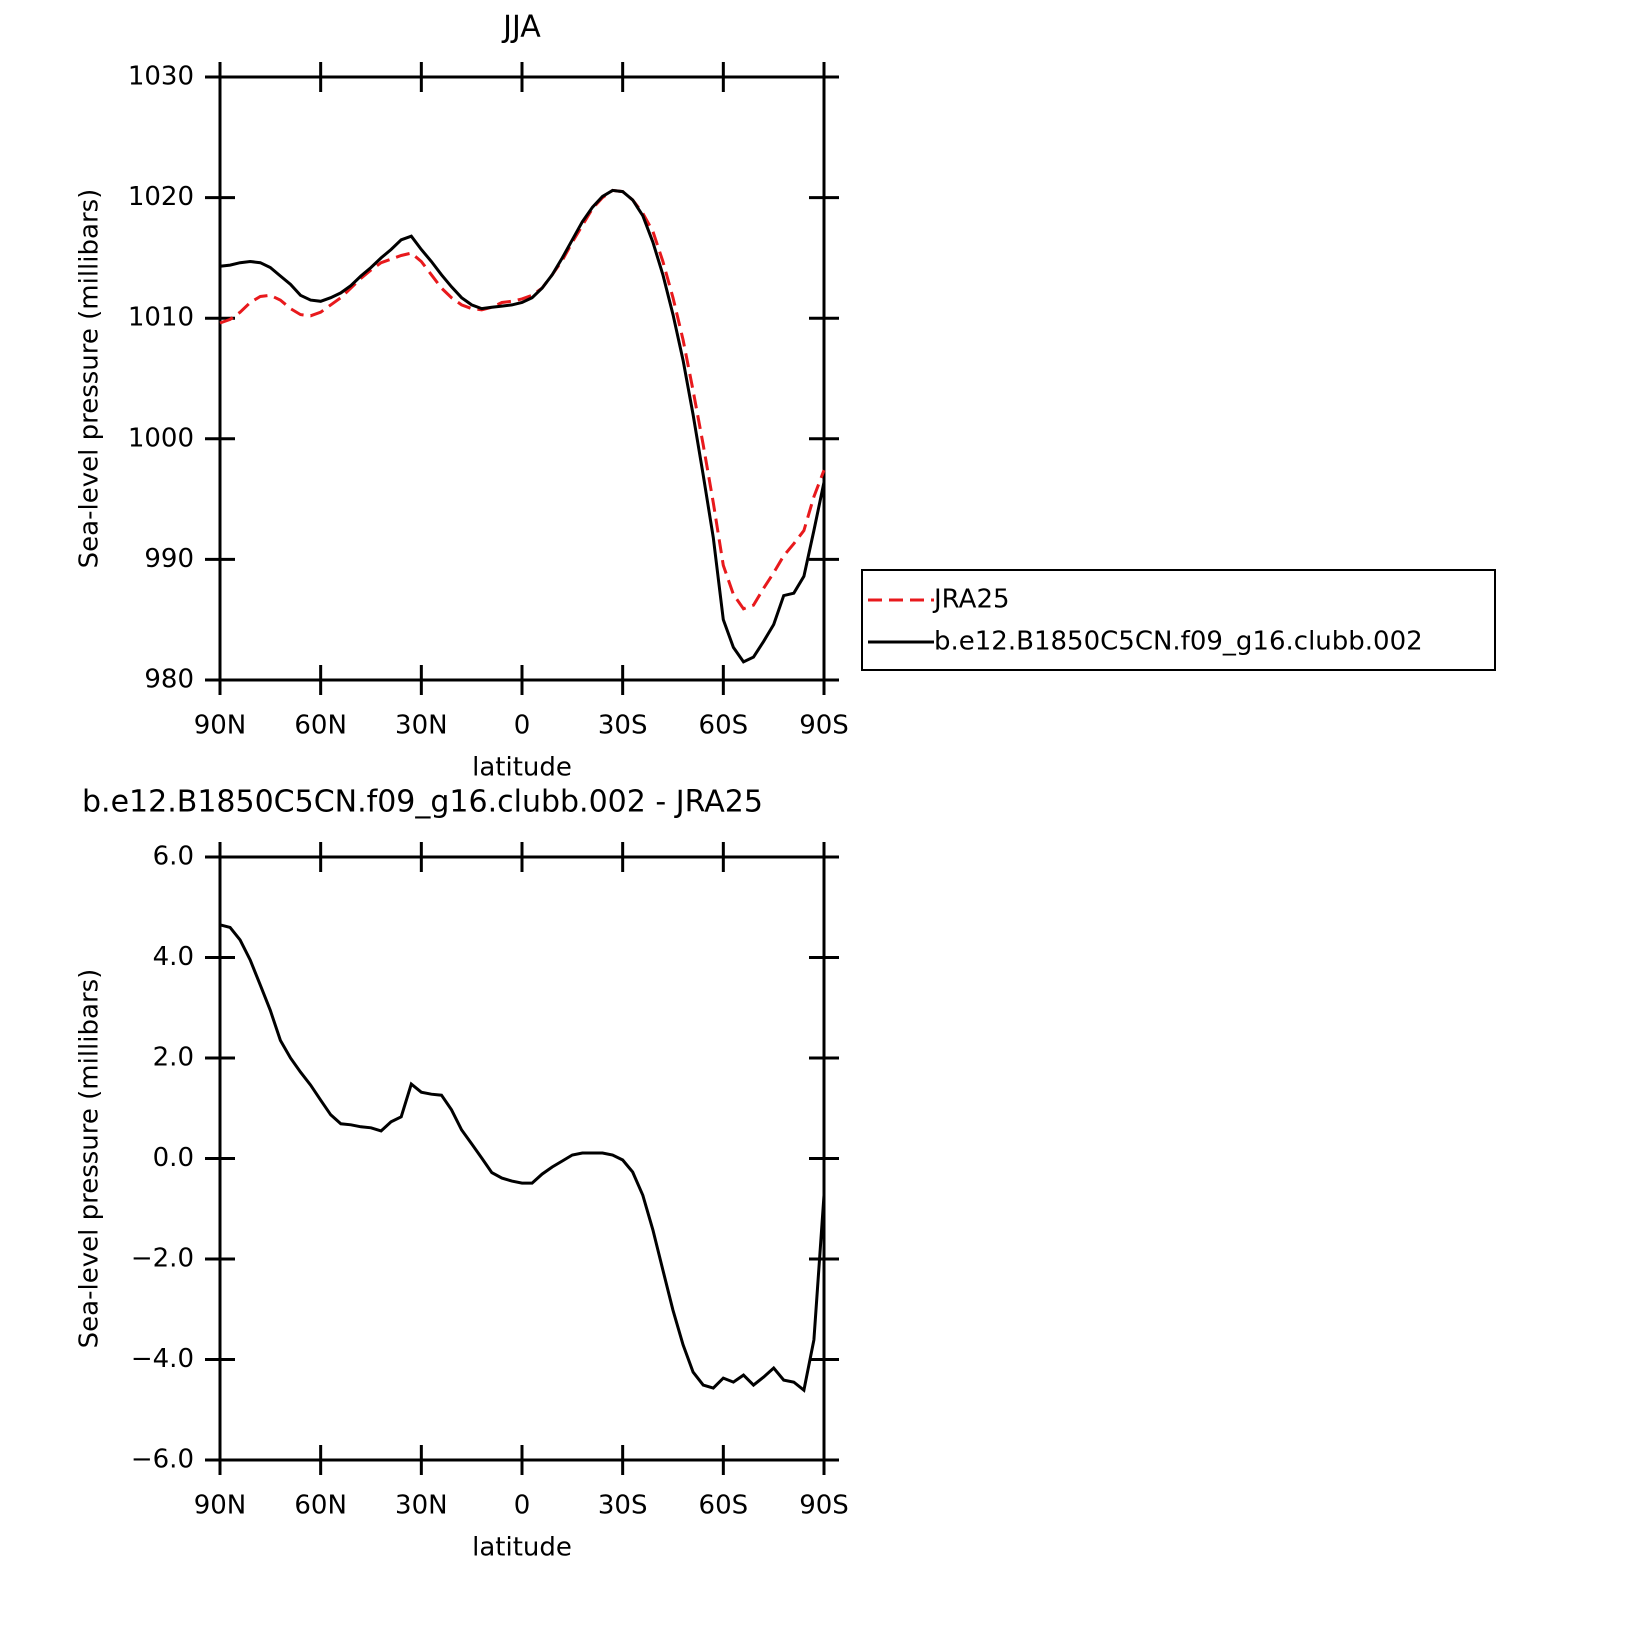  Describe the element at coordinates (169, 559) in the screenshot. I see `y-tick-label: 990` at that location.